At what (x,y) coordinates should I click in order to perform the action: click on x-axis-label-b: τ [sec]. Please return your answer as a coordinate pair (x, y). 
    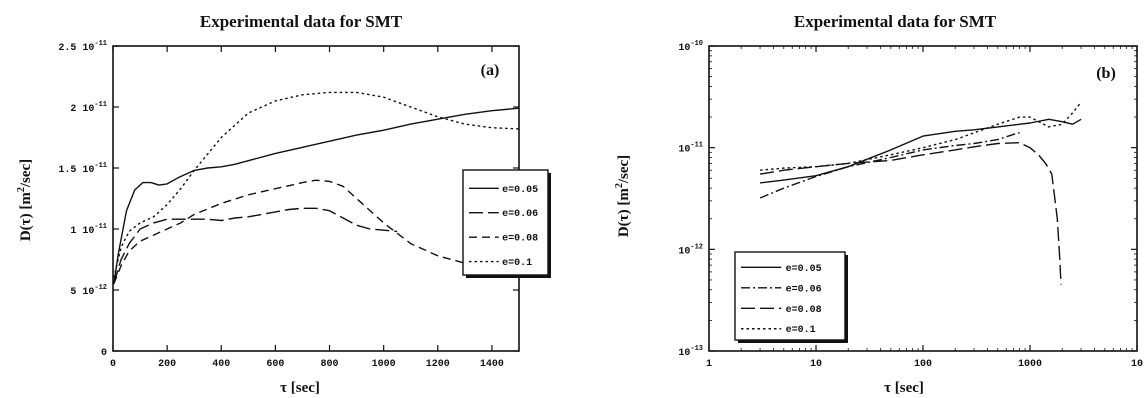
    Looking at the image, I should click on (904, 388).